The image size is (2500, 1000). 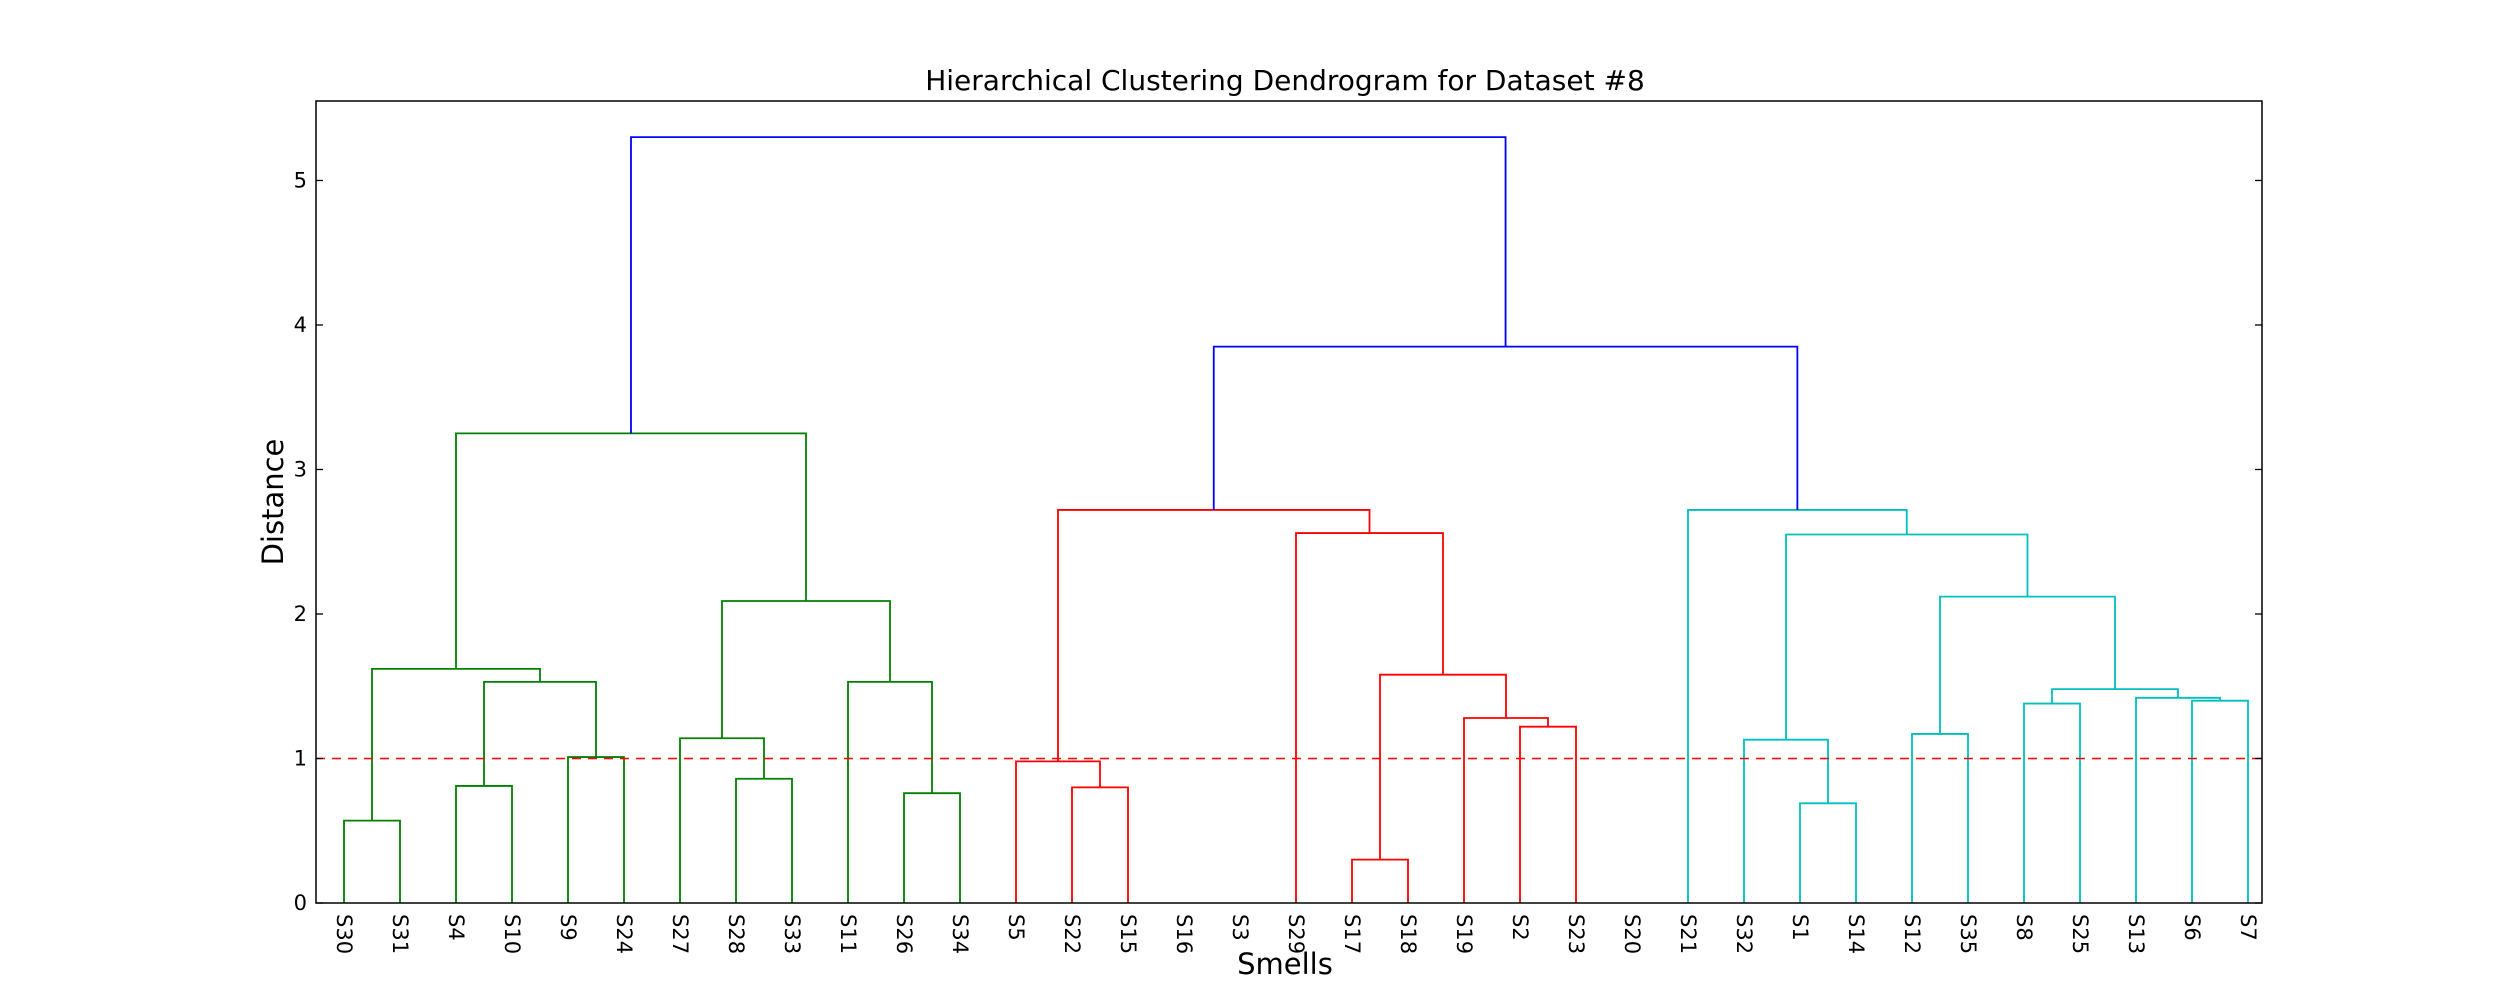 What do you see at coordinates (904, 934) in the screenshot?
I see `leaf-label: S26` at bounding box center [904, 934].